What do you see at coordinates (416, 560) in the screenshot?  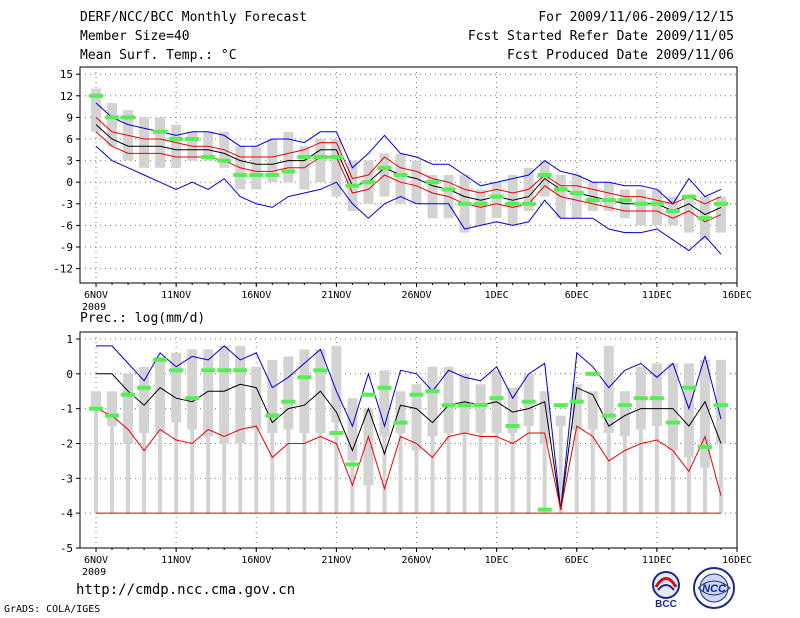 I see `prec-xtick-label: 26NOV` at bounding box center [416, 560].